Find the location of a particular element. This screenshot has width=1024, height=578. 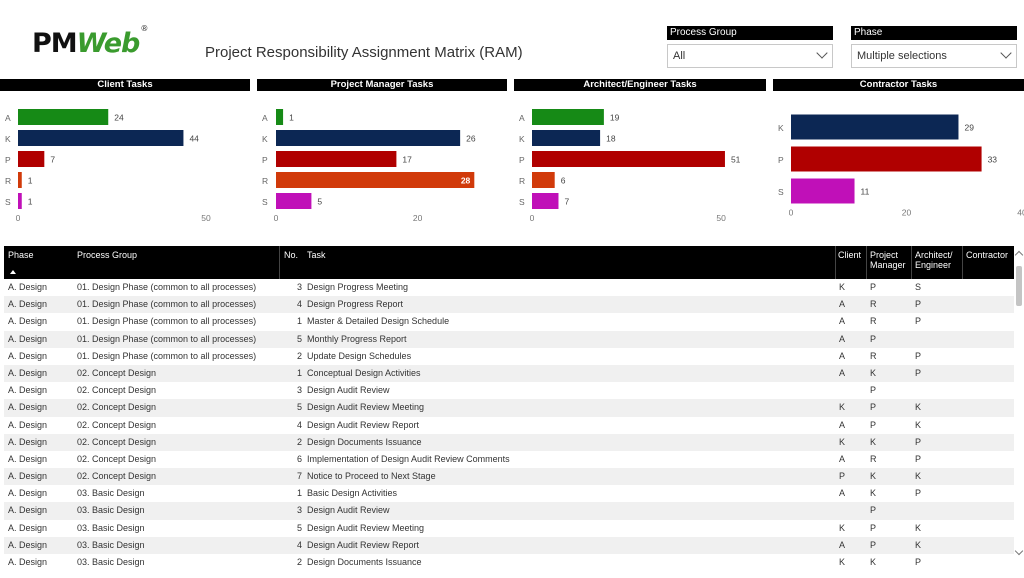

cell-task: Basic Design Activities is located at coordinates (352, 493).